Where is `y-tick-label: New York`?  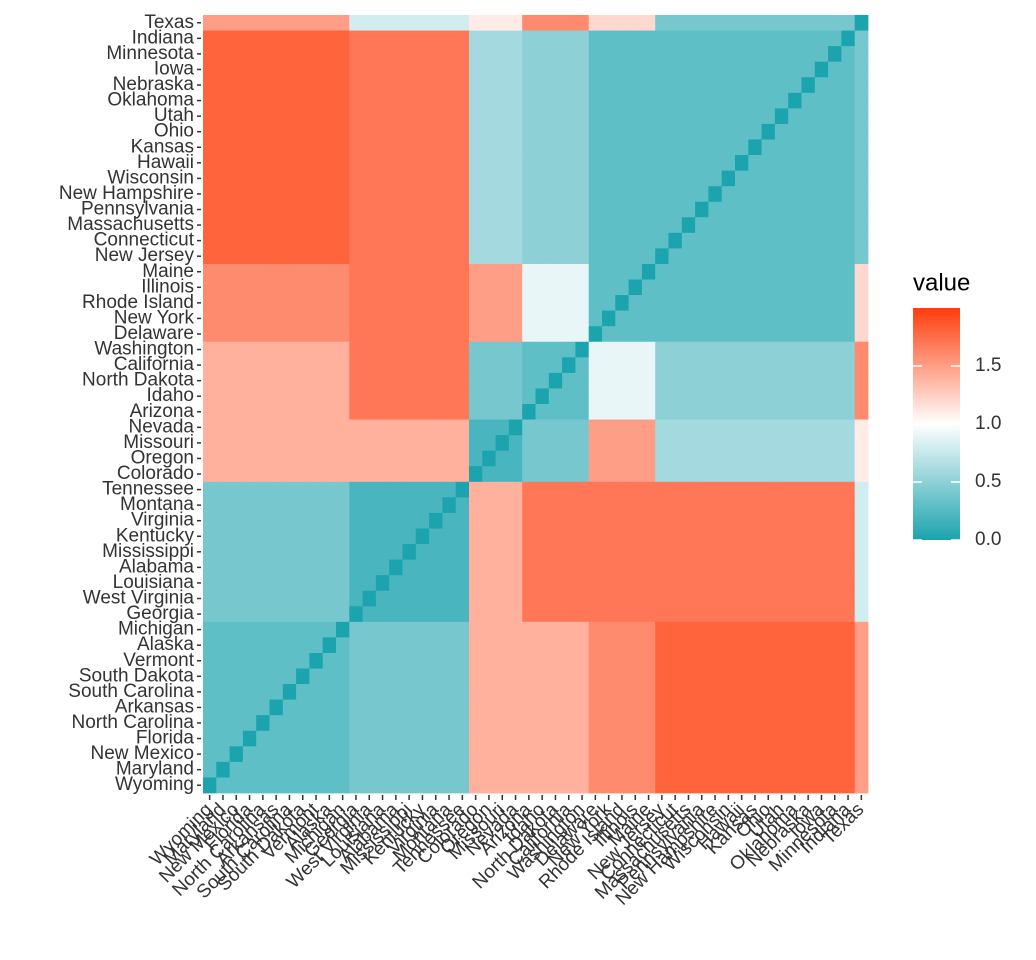
y-tick-label: New York is located at coordinates (154, 317).